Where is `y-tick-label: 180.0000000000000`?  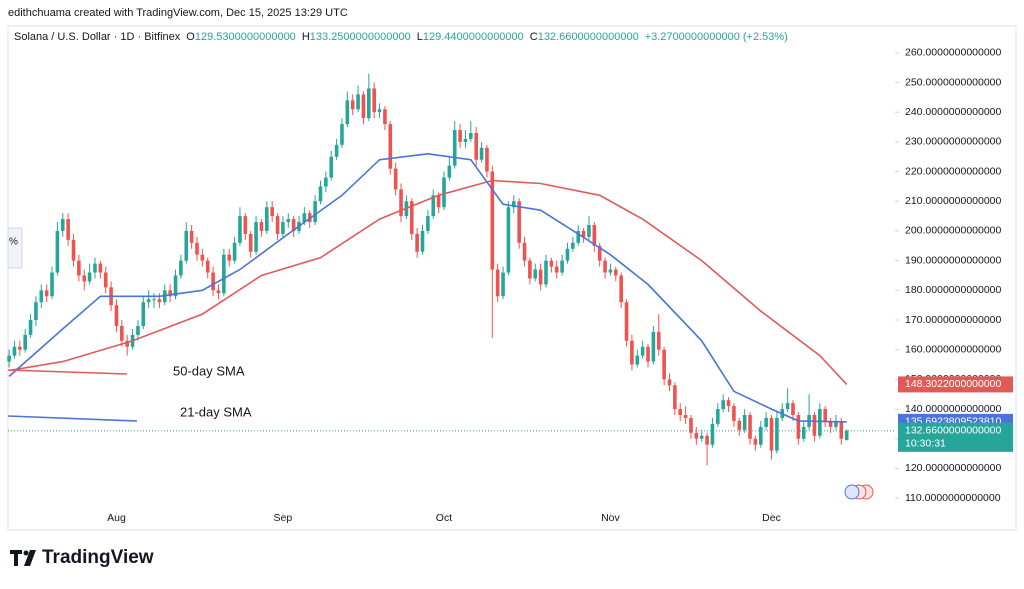
y-tick-label: 180.0000000000000 is located at coordinates (953, 290).